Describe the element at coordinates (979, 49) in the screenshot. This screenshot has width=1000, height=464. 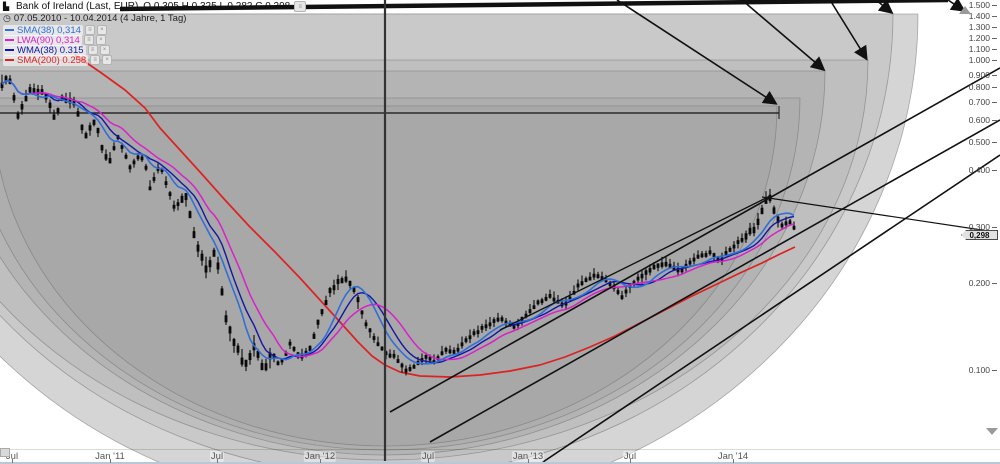
I see `price-axis-label: 1.100` at that location.